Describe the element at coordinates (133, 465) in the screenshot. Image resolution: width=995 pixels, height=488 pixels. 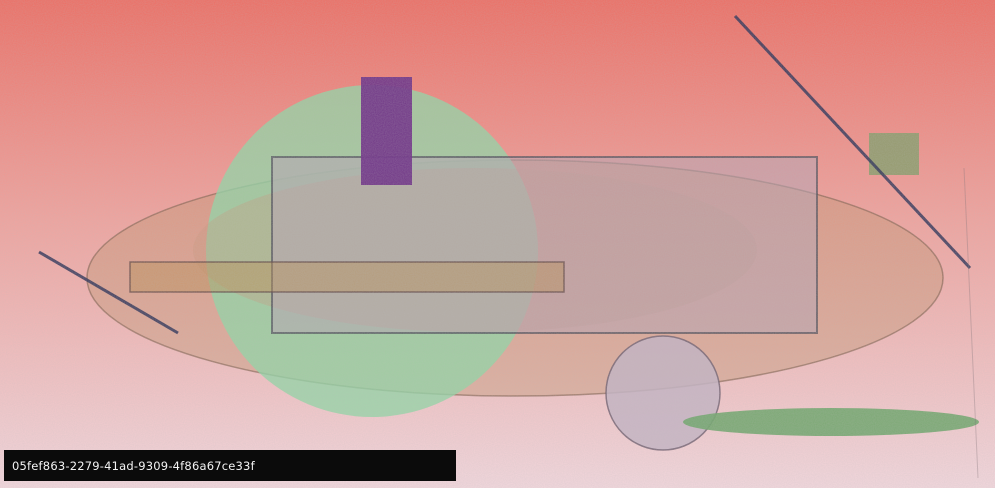
I see `id-label-text: 05fef863-2279-41ad-9309-4f86a67ce33f` at that location.